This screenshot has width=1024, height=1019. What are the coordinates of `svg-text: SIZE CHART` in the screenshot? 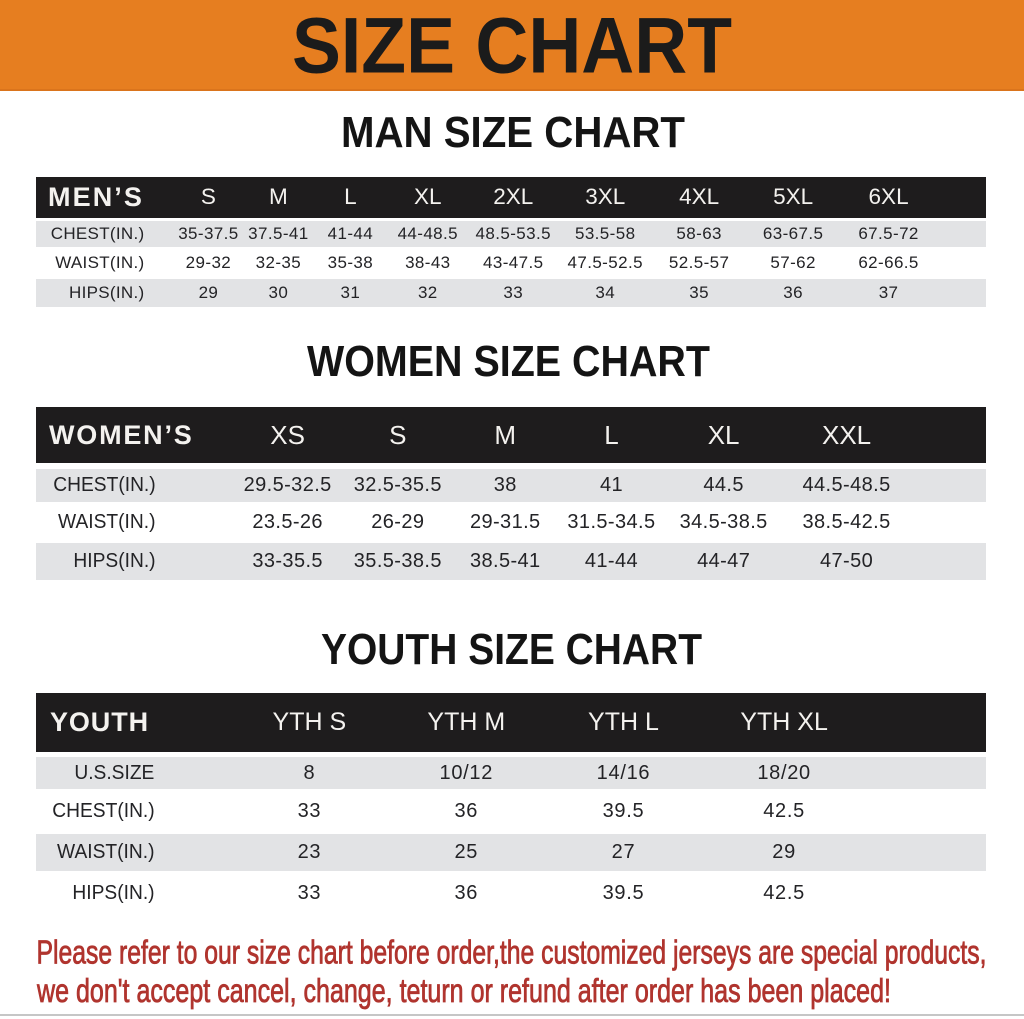 It's located at (512, 45).